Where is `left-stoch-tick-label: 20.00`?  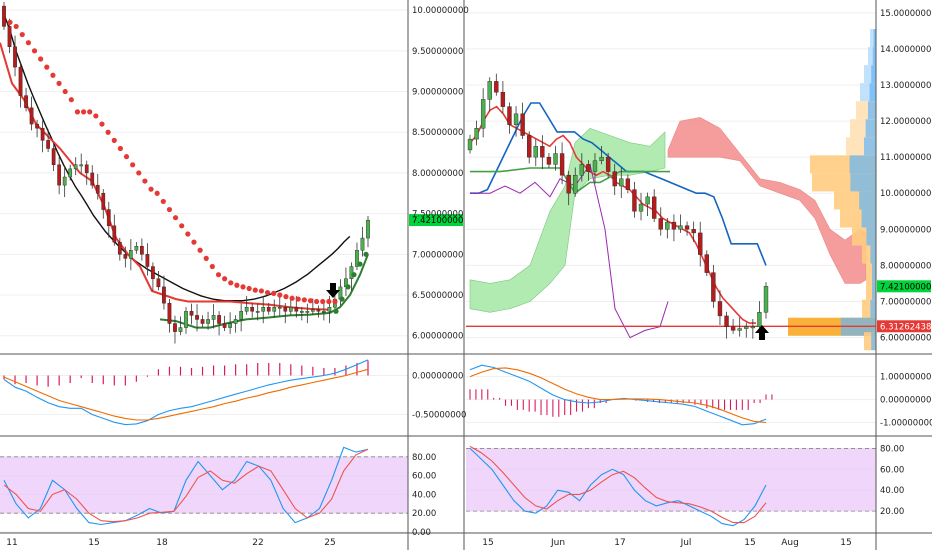
left-stoch-tick-label: 20.00 is located at coordinates (424, 514).